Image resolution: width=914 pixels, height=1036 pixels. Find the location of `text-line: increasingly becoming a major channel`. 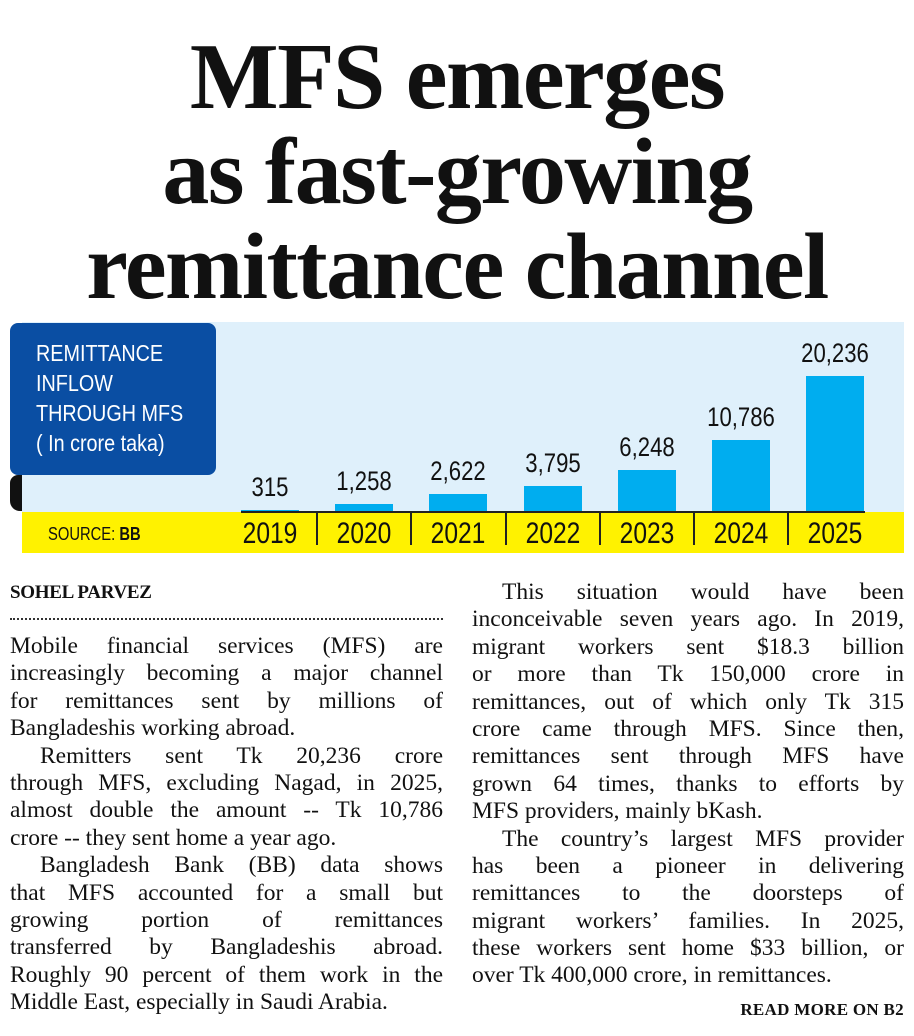

text-line: increasingly becoming a major channel is located at coordinates (226, 673).